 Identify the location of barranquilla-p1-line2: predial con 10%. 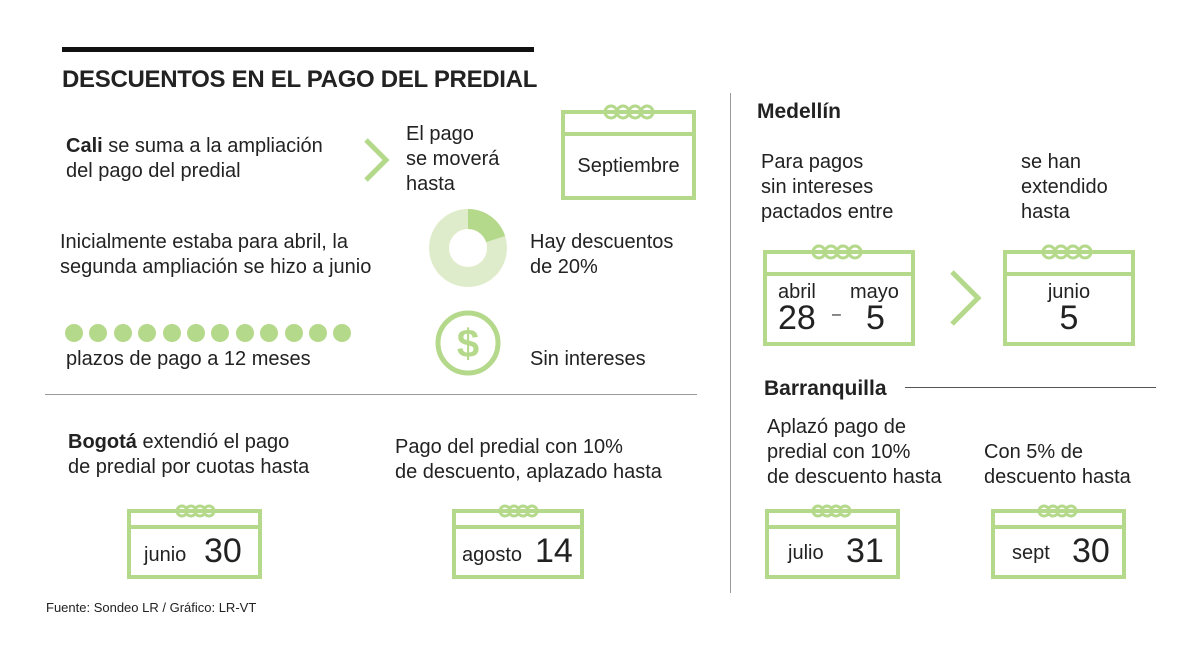
(839, 452).